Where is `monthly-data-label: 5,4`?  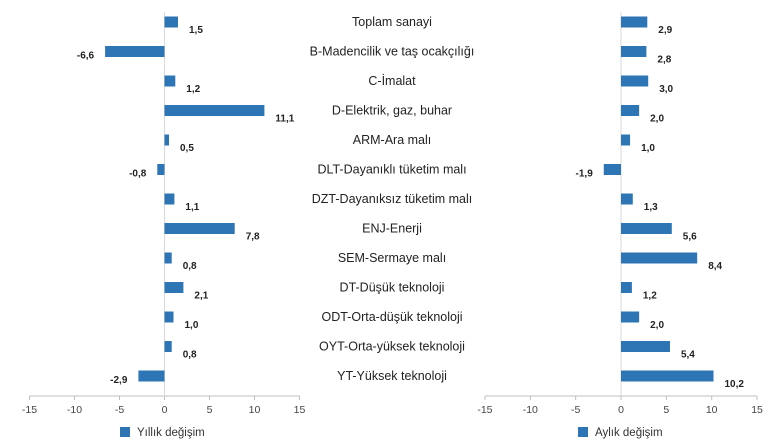
monthly-data-label: 5,4 is located at coordinates (688, 355).